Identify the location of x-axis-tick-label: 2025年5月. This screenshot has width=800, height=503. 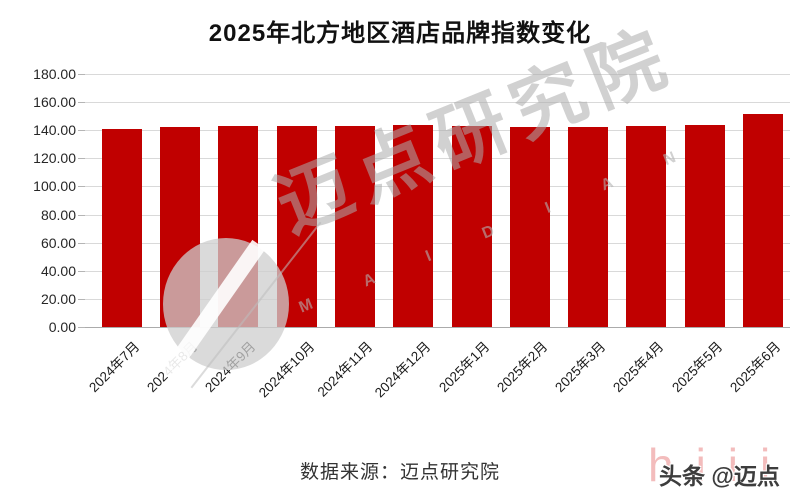
(697, 367).